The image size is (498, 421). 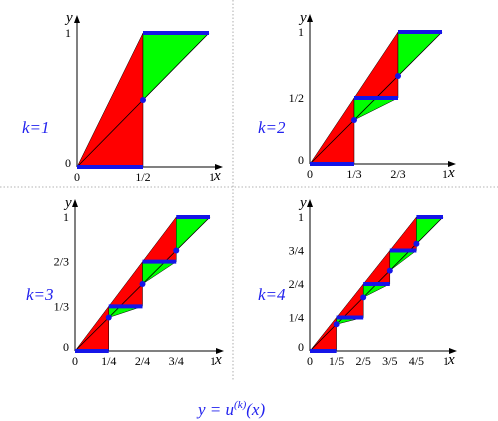 What do you see at coordinates (296, 284) in the screenshot?
I see `y-tick-label: 2/4` at bounding box center [296, 284].